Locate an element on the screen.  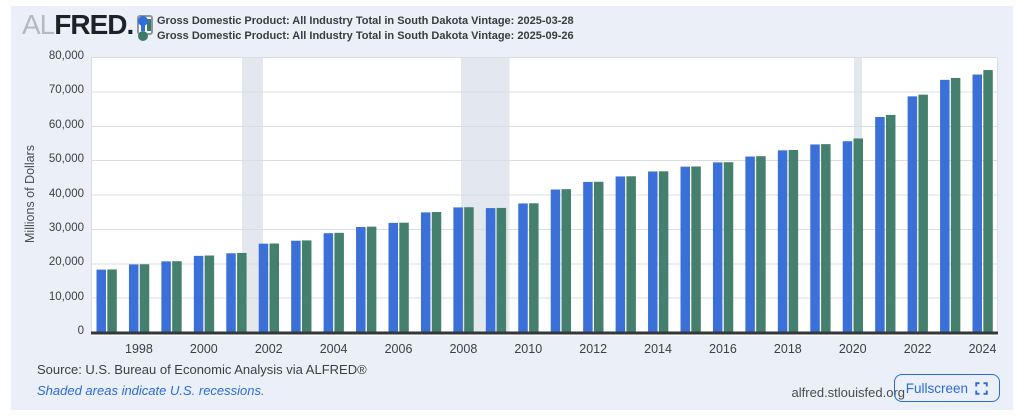
x-tick-2024: 2024 is located at coordinates (982, 349).